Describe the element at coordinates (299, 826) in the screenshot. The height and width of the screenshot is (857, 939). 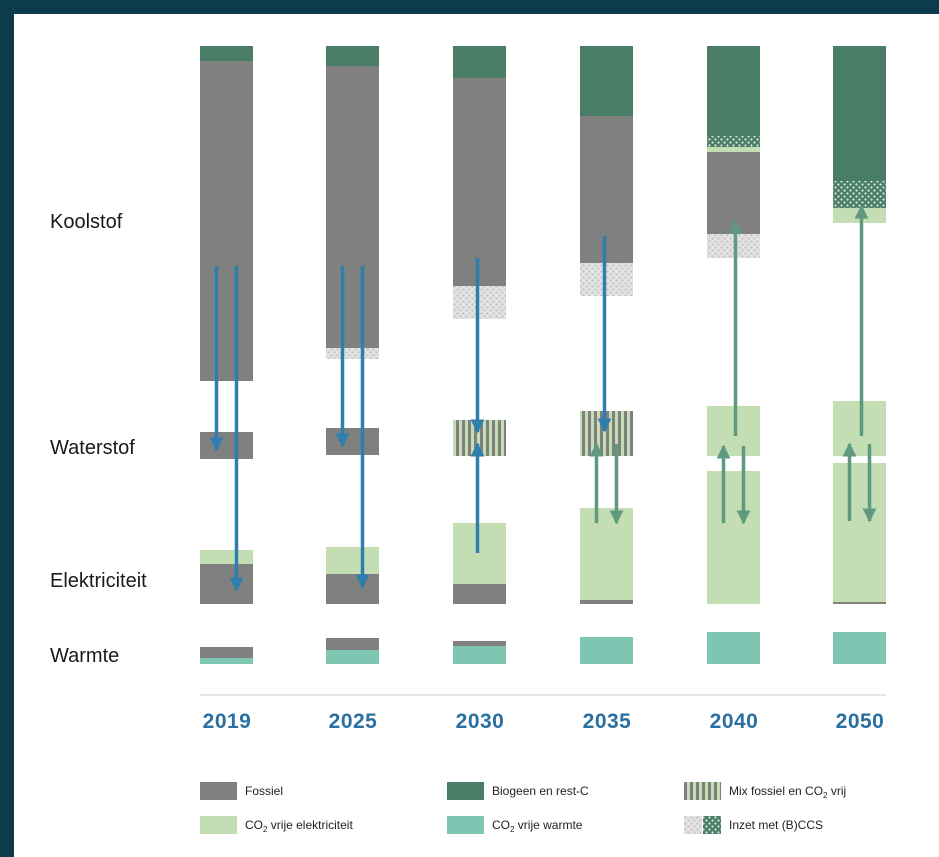
I see `legend-label-co2-elektriciteit: CO2 vrije elektriciteit` at that location.